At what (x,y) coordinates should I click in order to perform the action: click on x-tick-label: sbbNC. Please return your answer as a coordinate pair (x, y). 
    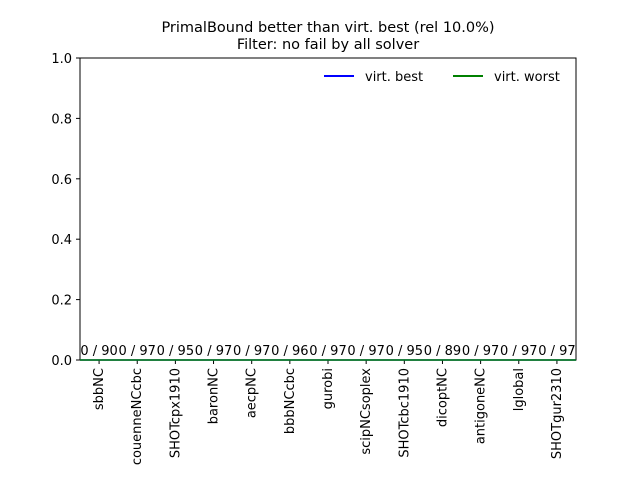
    Looking at the image, I should click on (99, 389).